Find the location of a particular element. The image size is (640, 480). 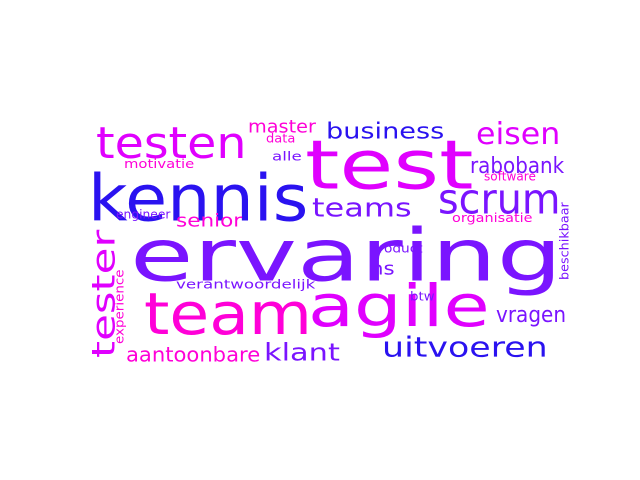

word-rabobank: rabobank is located at coordinates (517, 166).